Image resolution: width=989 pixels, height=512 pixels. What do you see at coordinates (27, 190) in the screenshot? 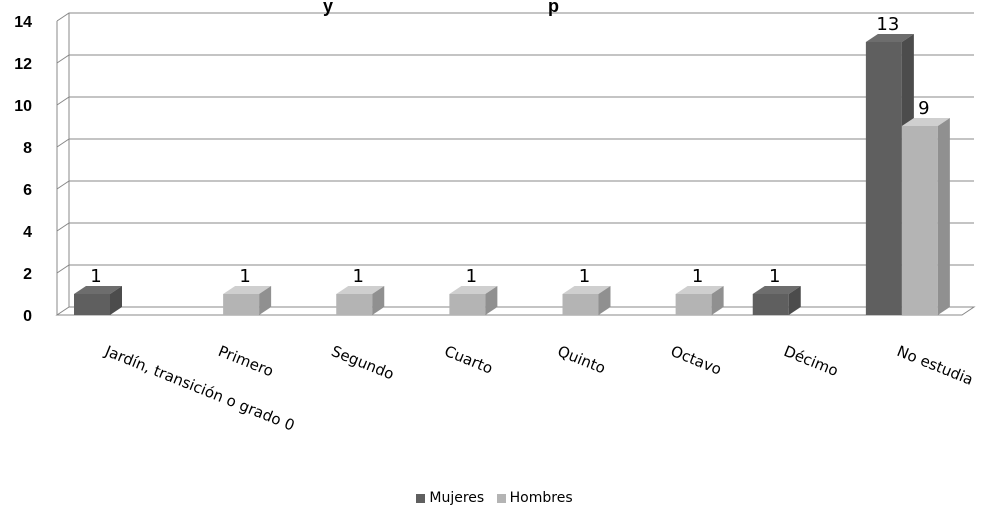
I see `y-tick-label: 6` at bounding box center [27, 190].